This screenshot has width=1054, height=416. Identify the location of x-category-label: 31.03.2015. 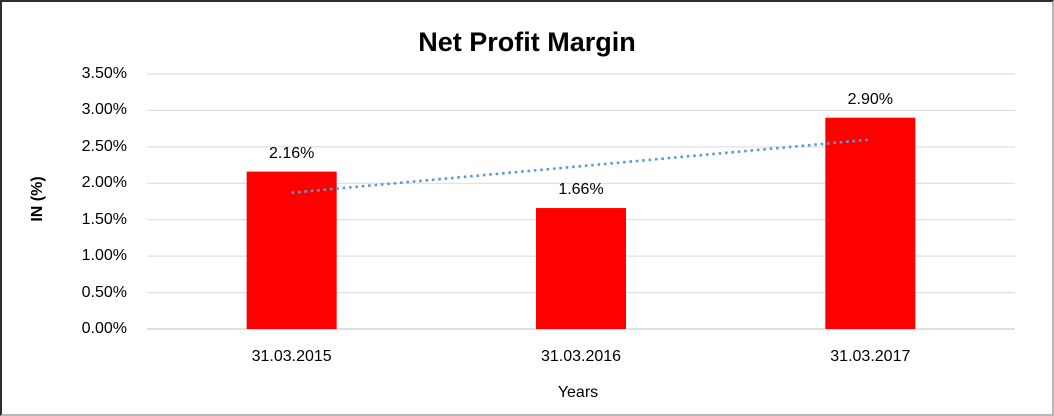
(291, 356).